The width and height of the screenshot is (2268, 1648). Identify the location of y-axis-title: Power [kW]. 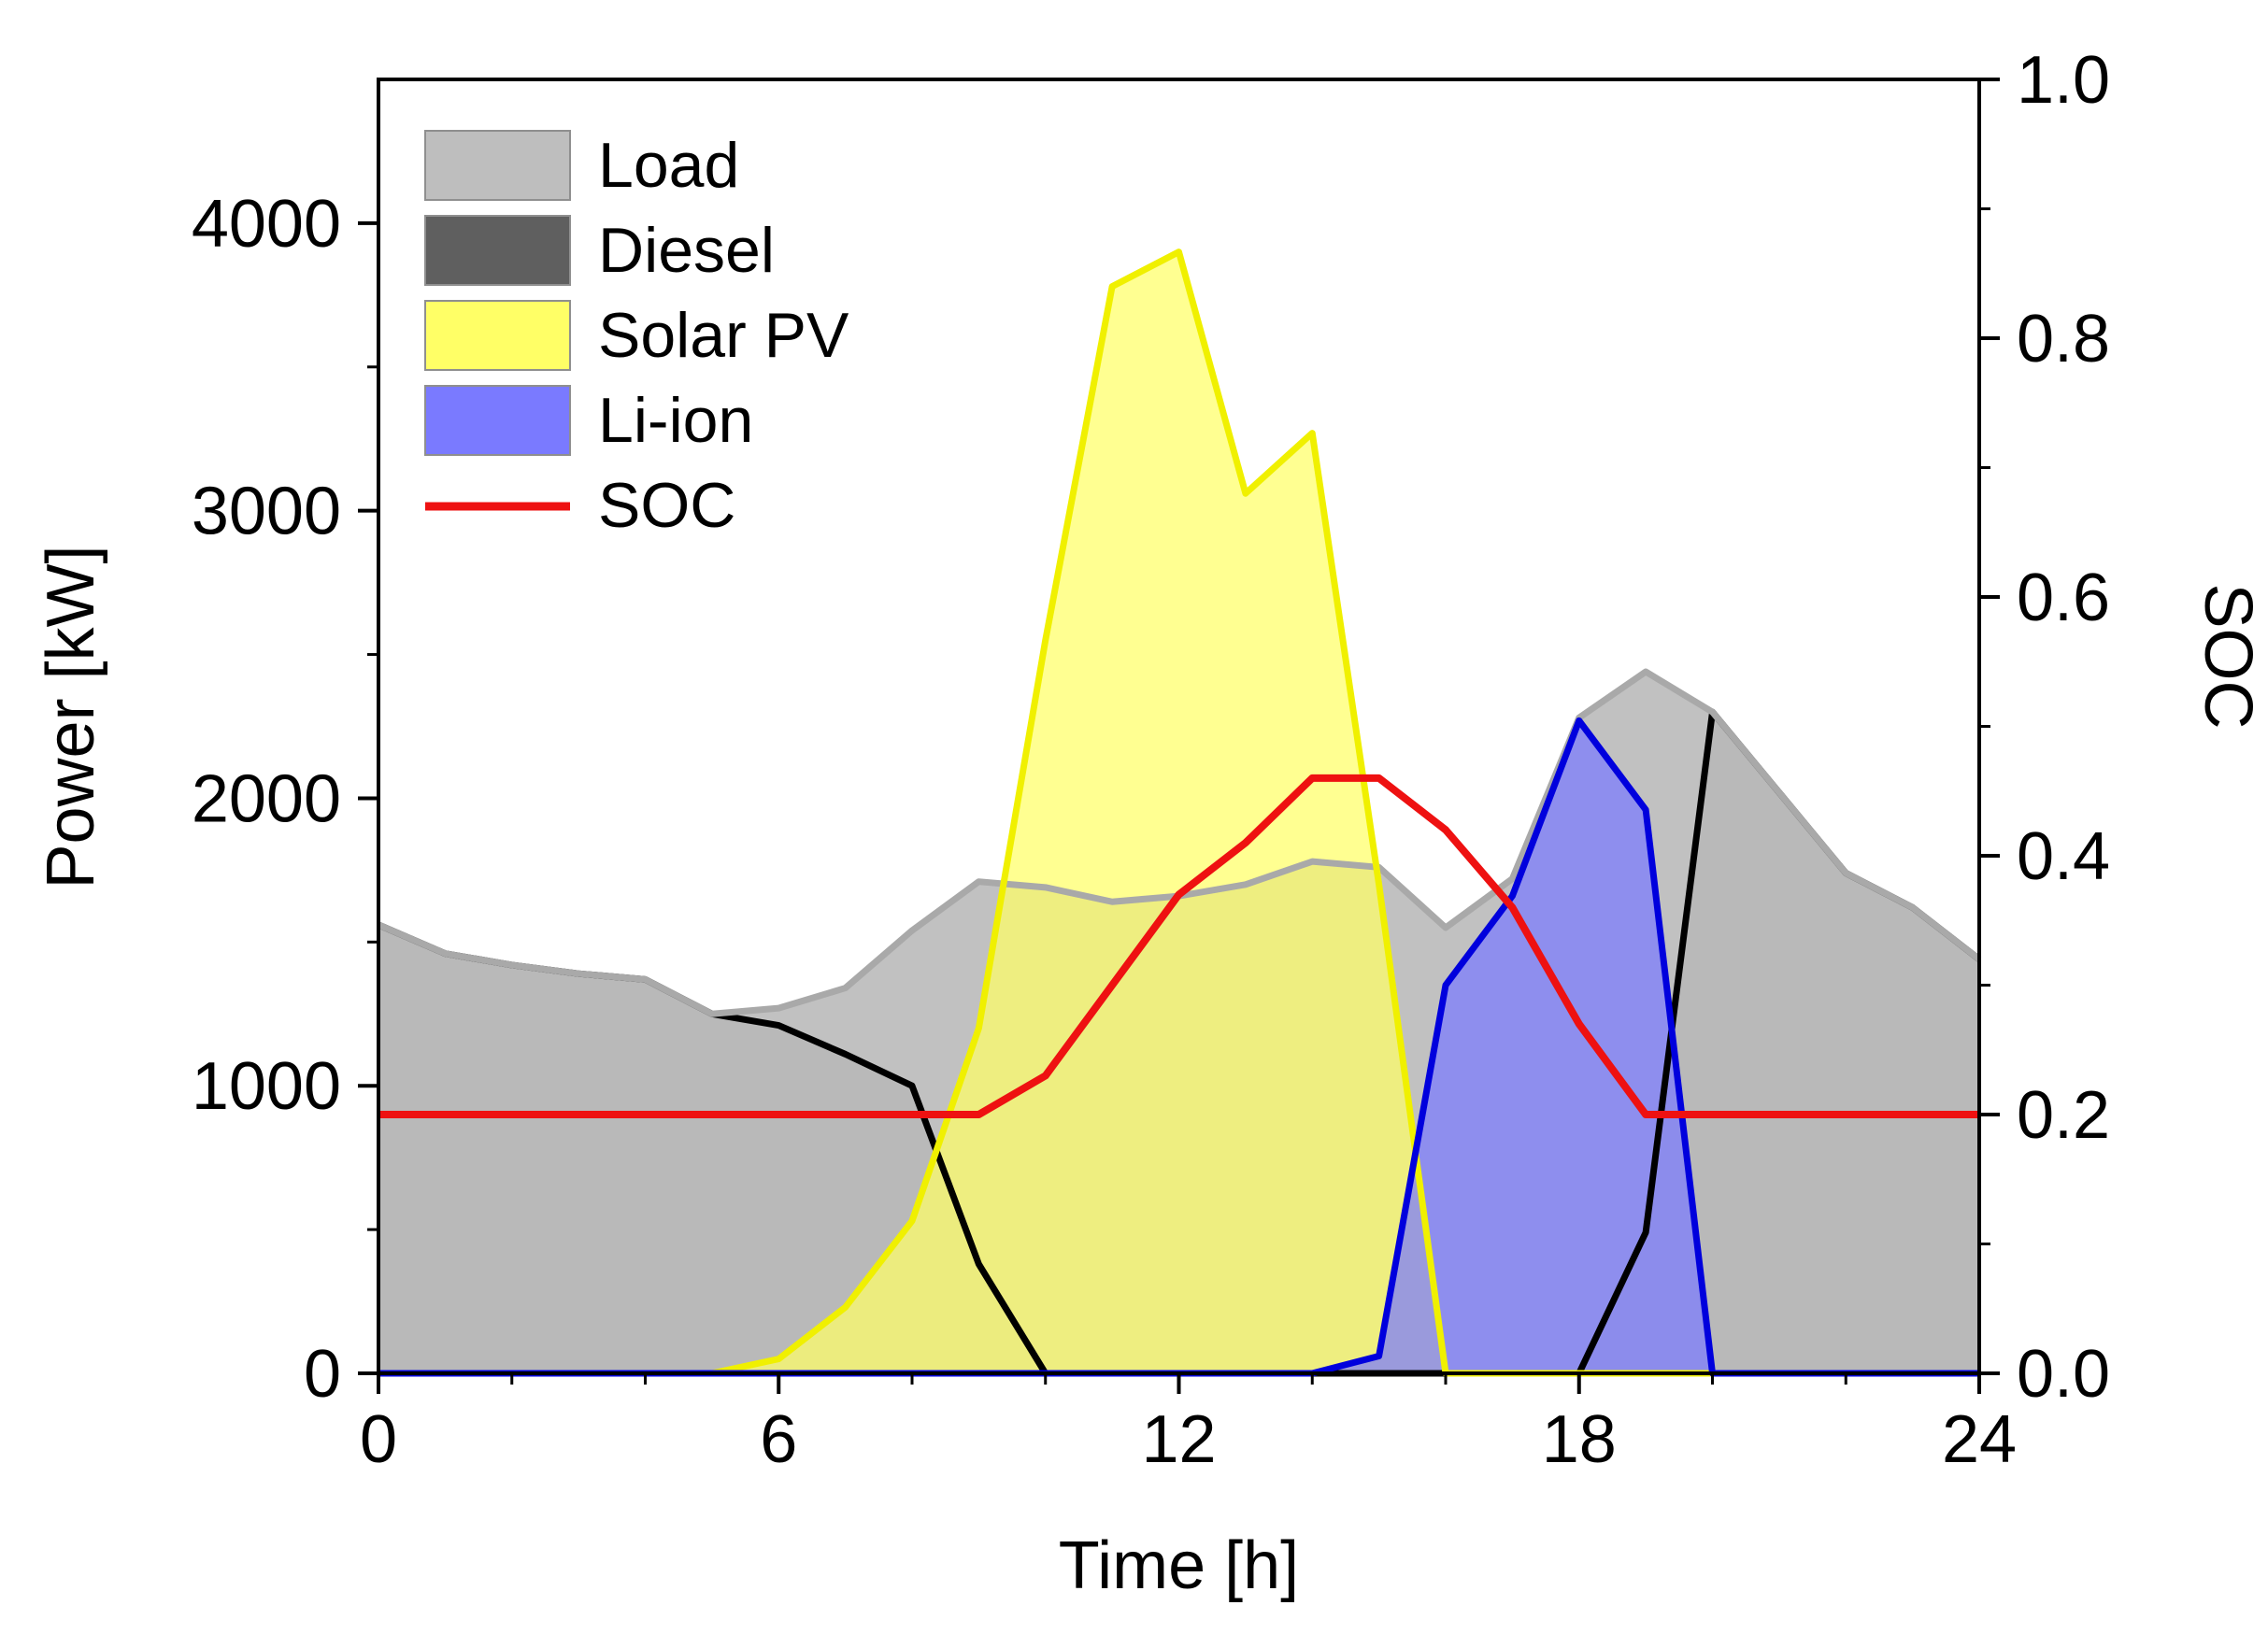
(71, 716).